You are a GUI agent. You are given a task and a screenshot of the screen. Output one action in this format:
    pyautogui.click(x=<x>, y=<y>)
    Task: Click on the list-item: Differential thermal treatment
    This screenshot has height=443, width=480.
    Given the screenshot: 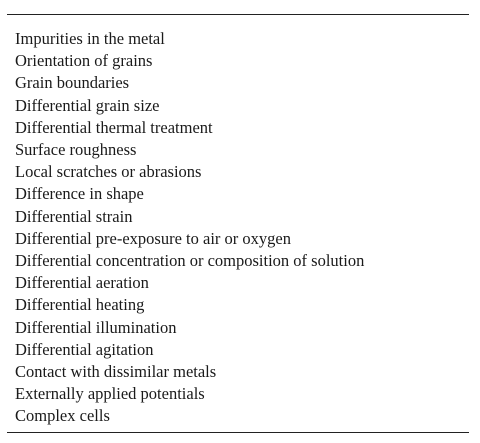 What is the action you would take?
    pyautogui.click(x=114, y=127)
    